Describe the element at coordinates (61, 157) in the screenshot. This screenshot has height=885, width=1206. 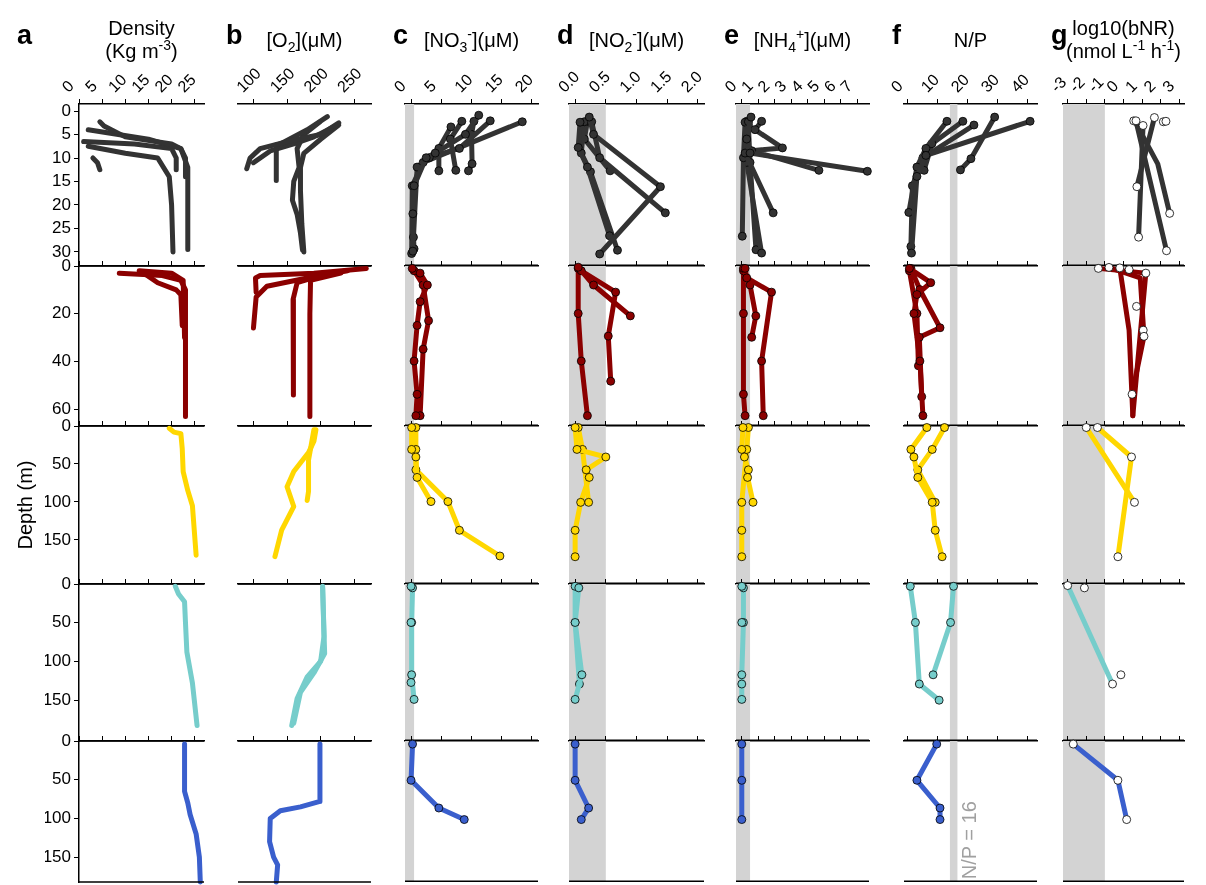
I see `y-tick-label: 10` at that location.